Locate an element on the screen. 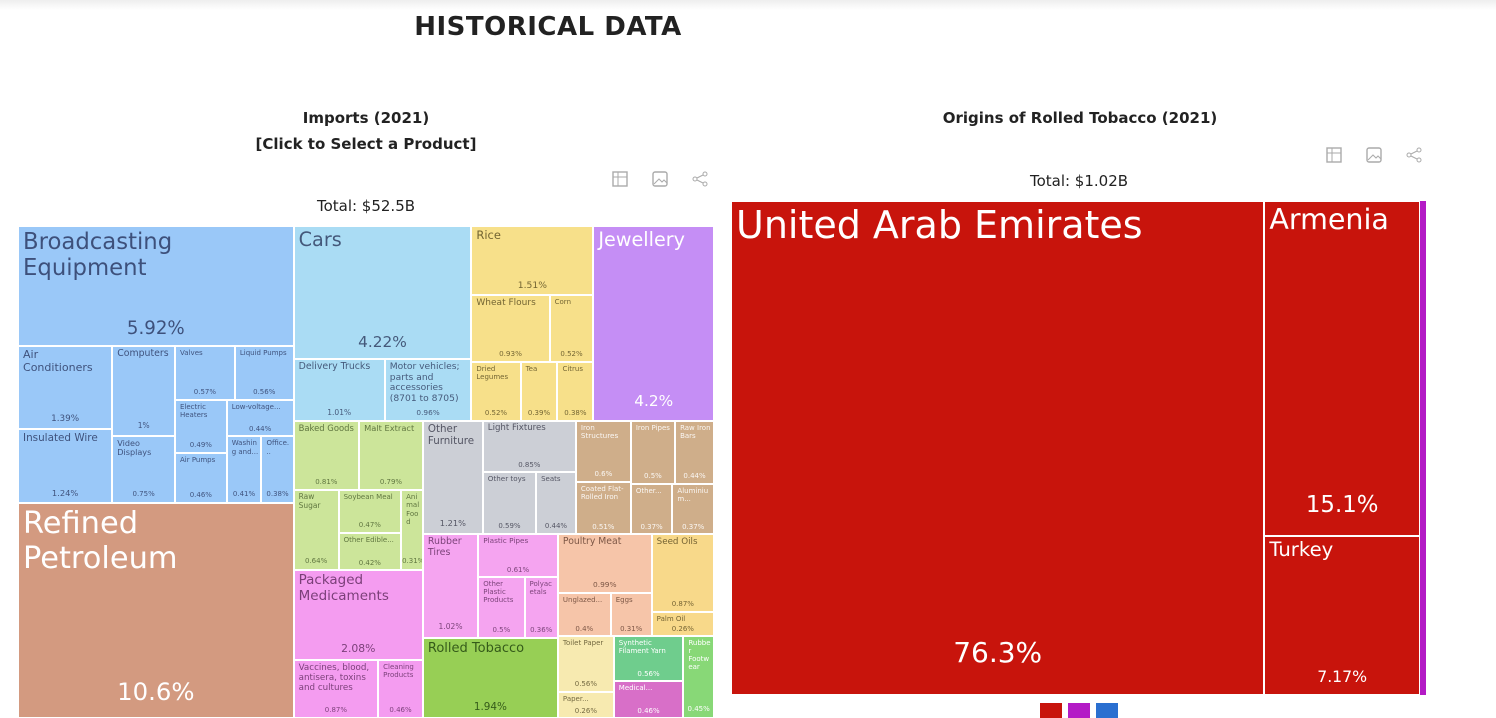 Image resolution: width=1496 pixels, height=718 pixels. tile: Animal Food 0.31% is located at coordinates (412, 530).